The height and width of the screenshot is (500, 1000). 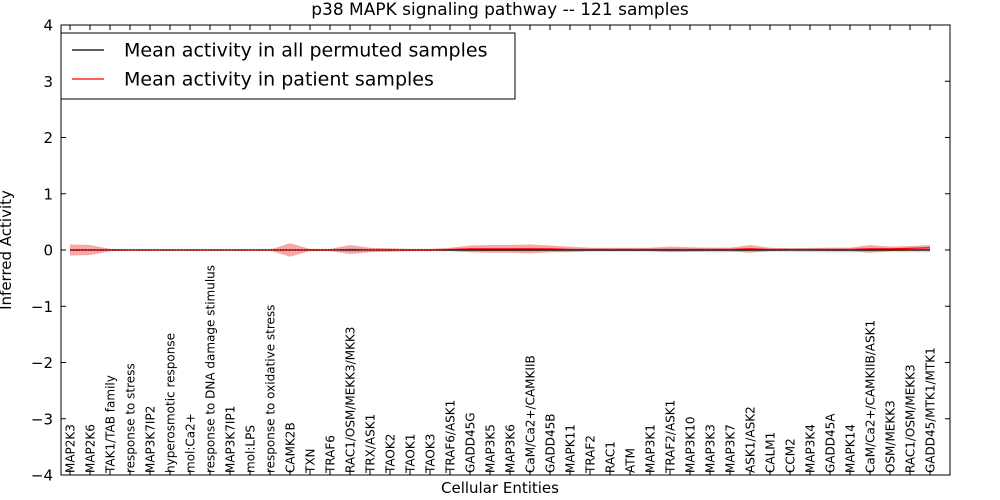 I want to click on x-tick-label: MAP2K3, so click(x=71, y=448).